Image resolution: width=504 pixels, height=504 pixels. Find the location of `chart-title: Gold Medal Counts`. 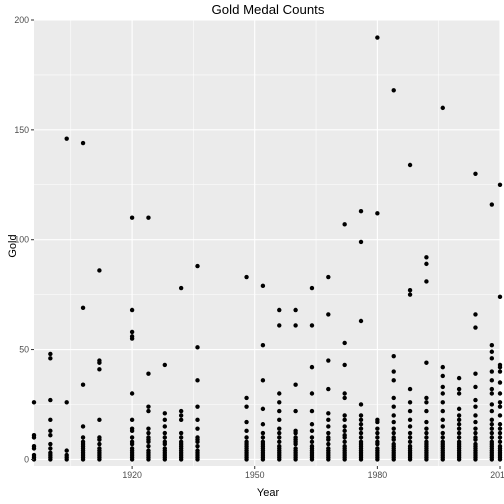

chart-title: Gold Medal Counts is located at coordinates (268, 9).